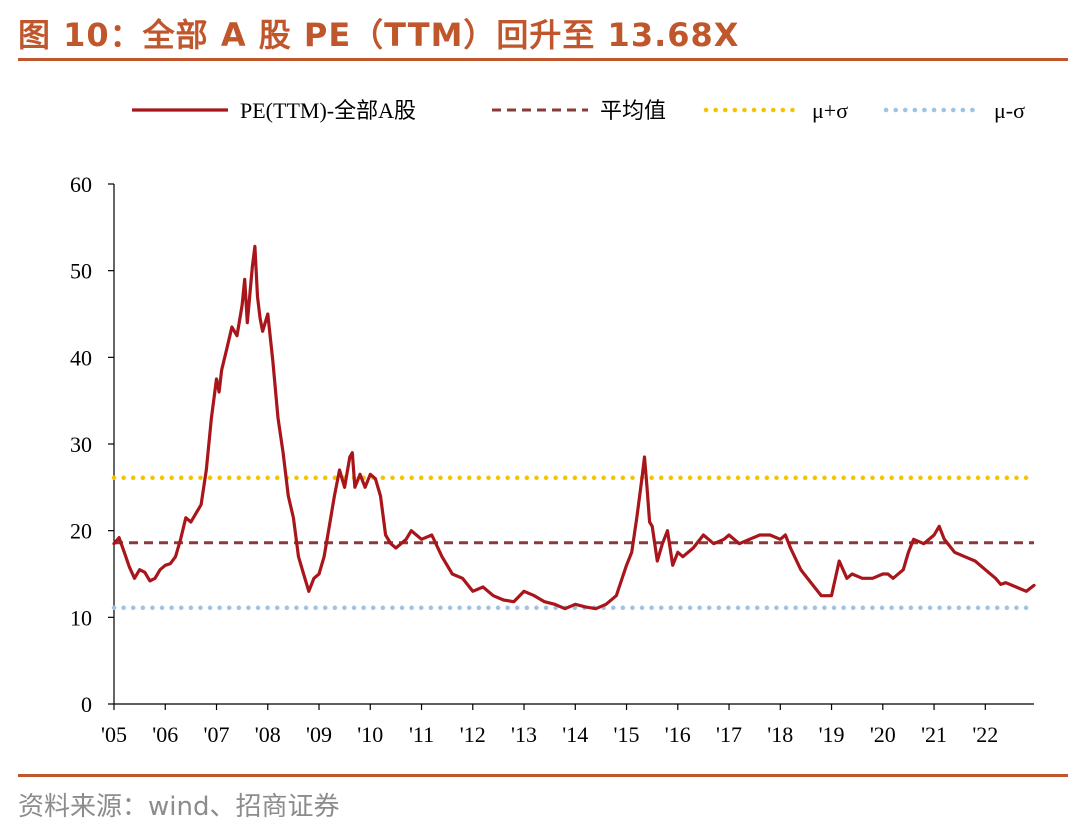 The height and width of the screenshot is (832, 1080). Describe the element at coordinates (524, 734) in the screenshot. I see `x-tick-label: '13` at that location.